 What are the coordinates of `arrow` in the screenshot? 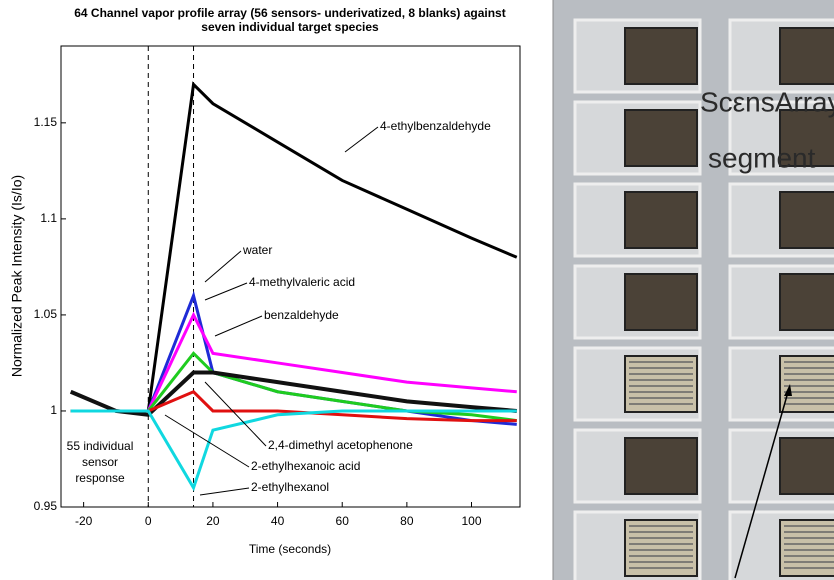 It's located at (761, 485).